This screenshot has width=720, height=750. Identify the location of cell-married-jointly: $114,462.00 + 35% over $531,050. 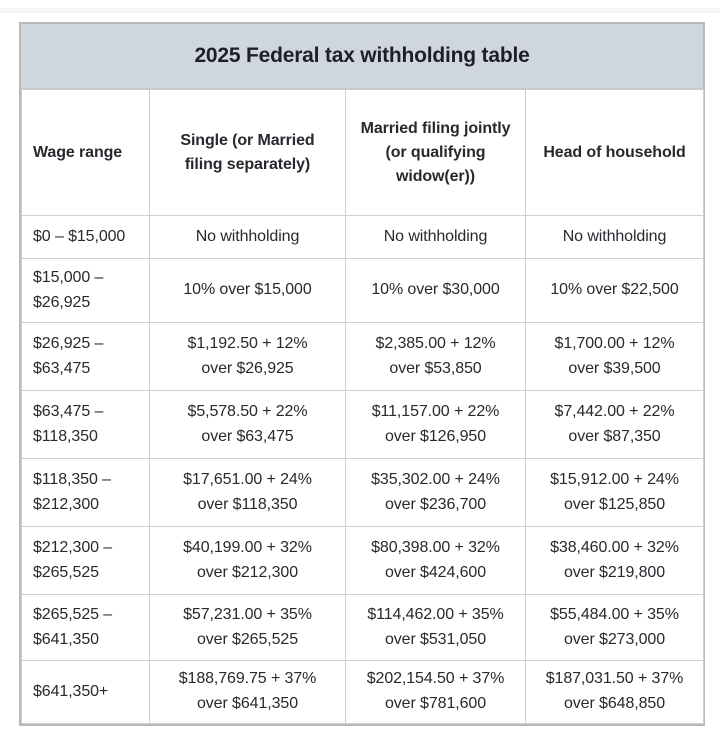
(435, 627).